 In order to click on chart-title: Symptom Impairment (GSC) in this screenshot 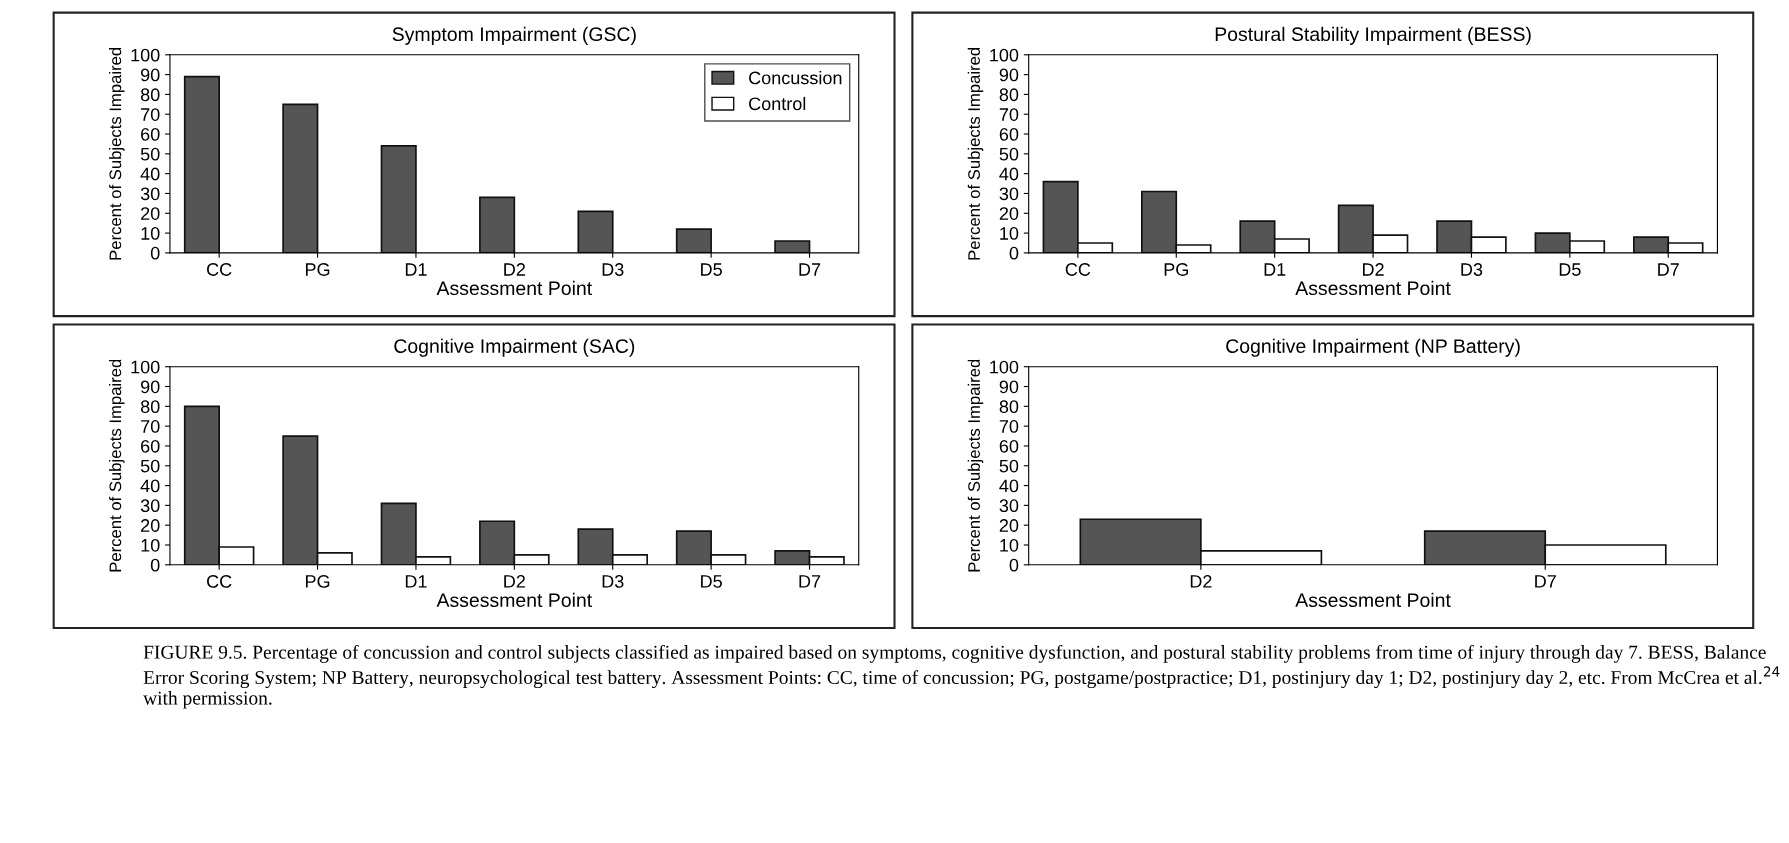, I will do `click(514, 35)`.